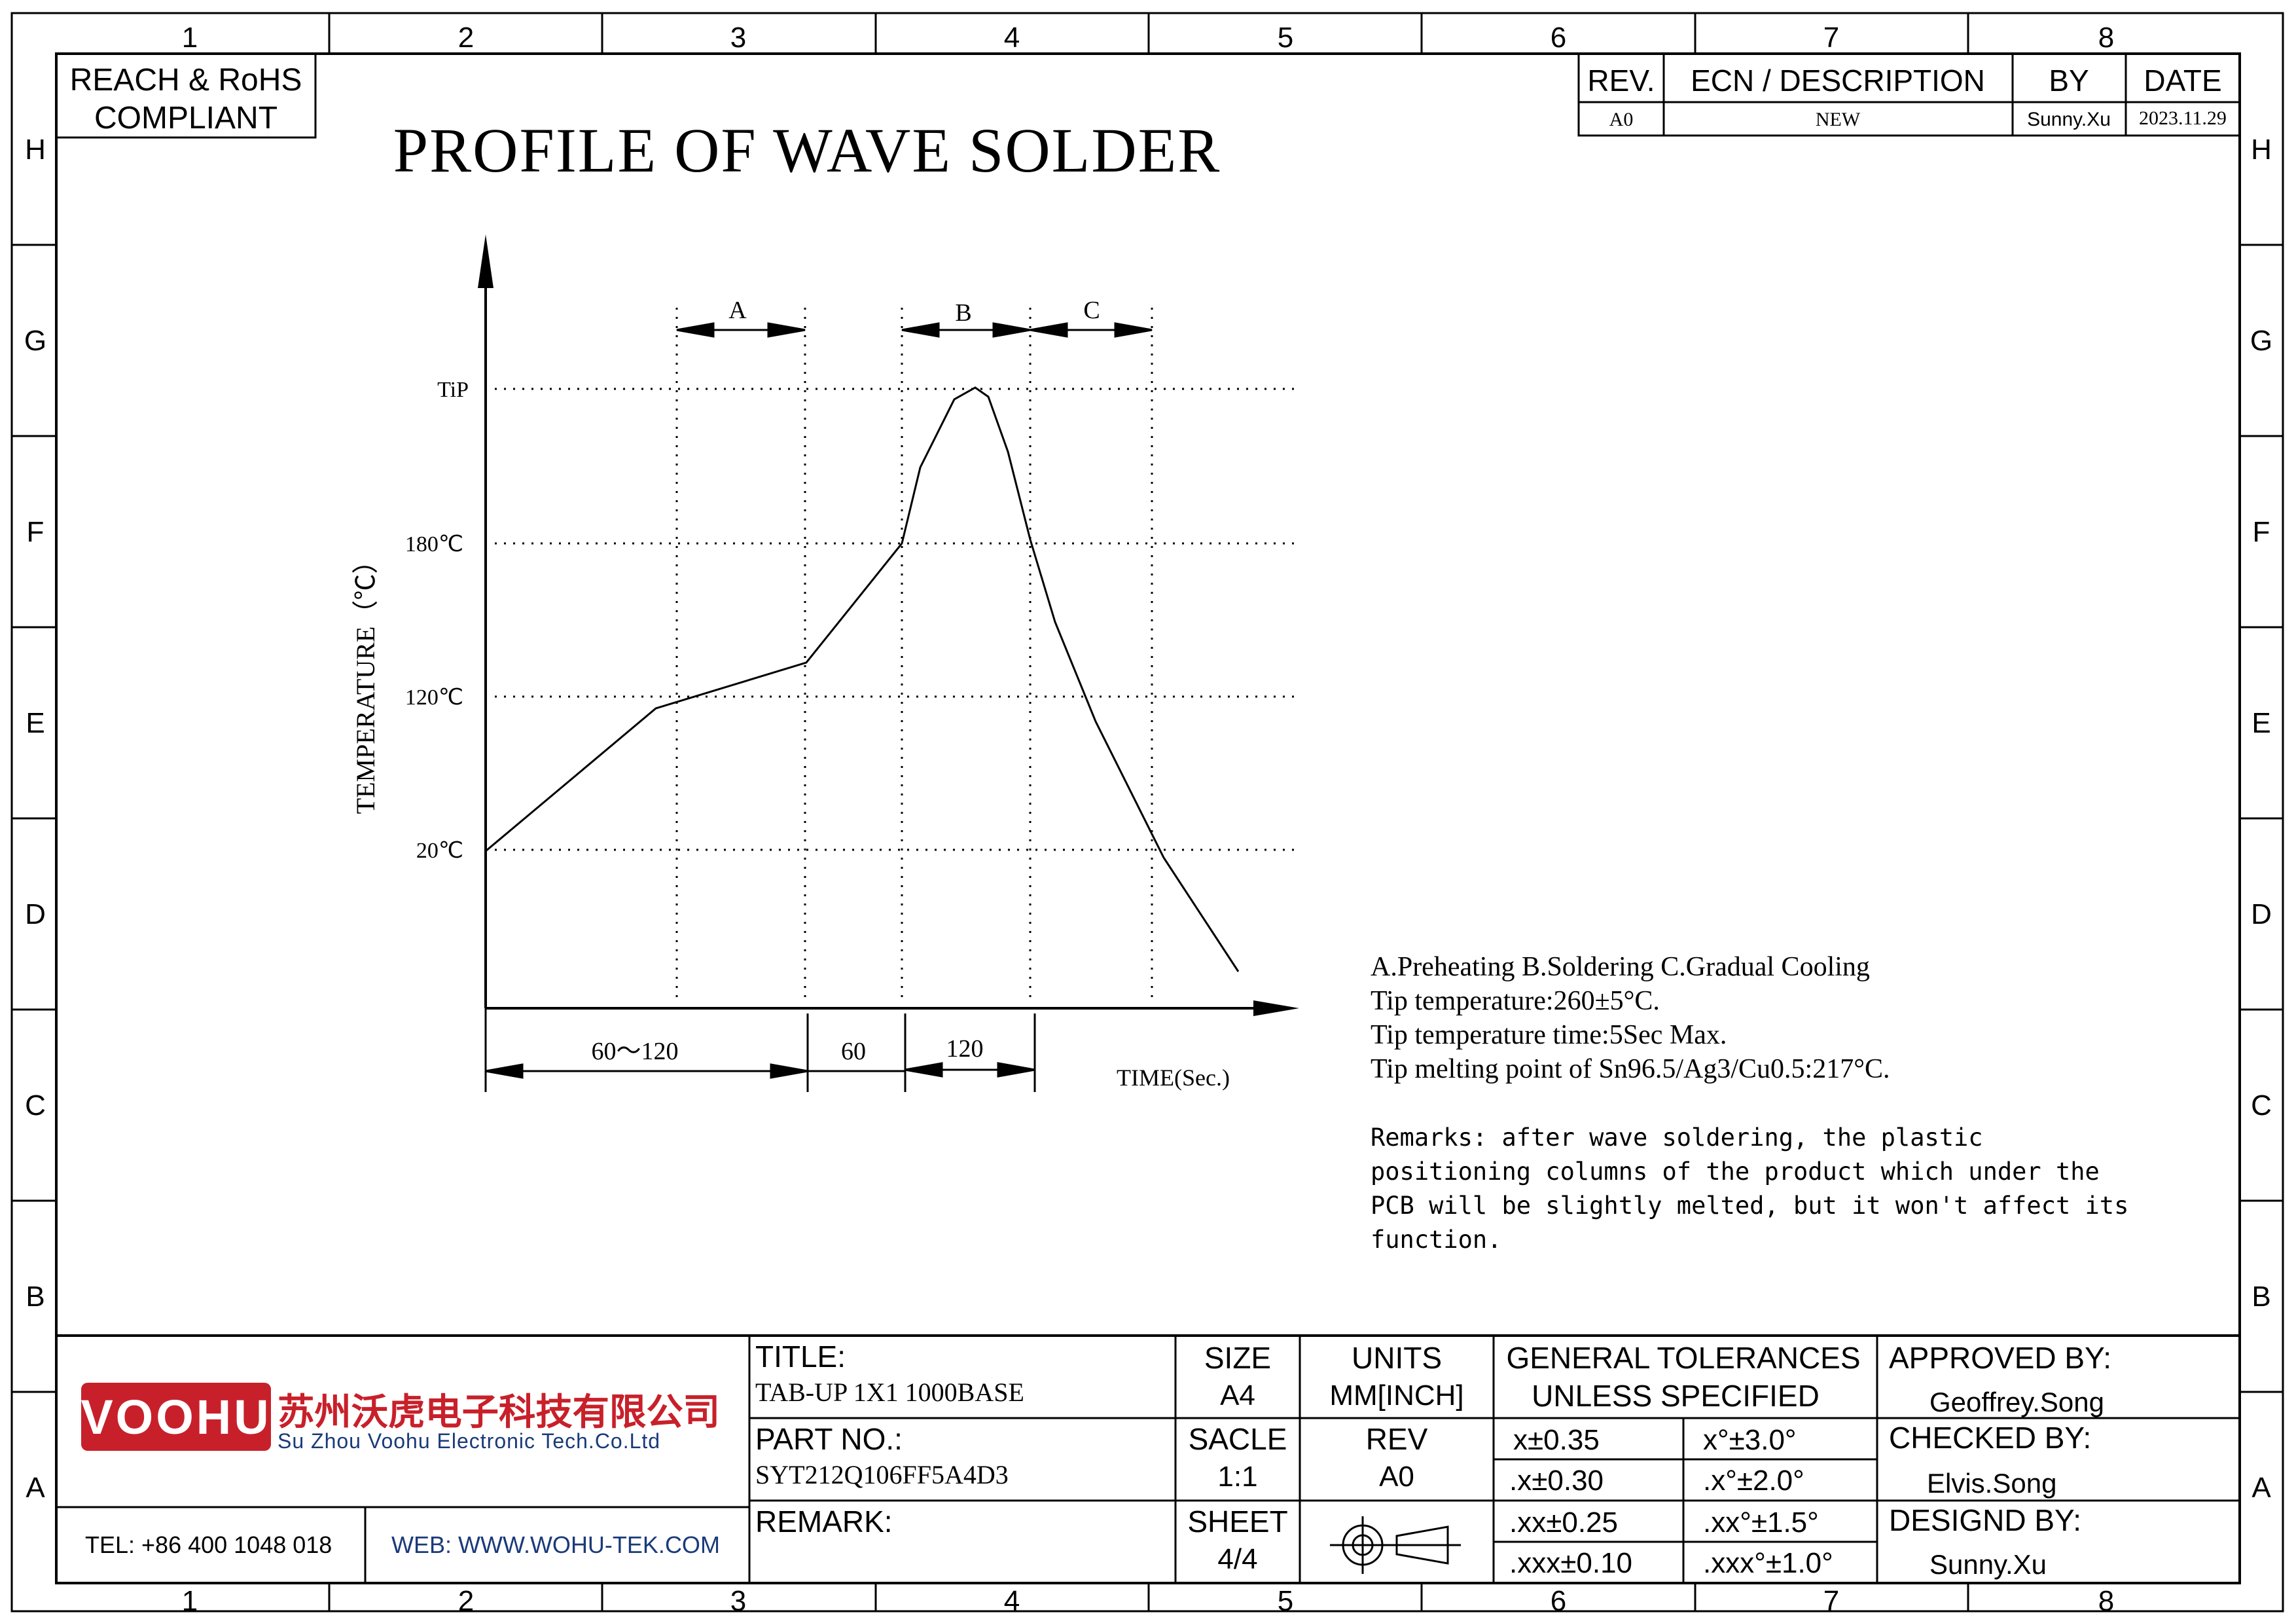  Describe the element at coordinates (1238, 1439) in the screenshot. I see `scale-label: SACLE` at that location.